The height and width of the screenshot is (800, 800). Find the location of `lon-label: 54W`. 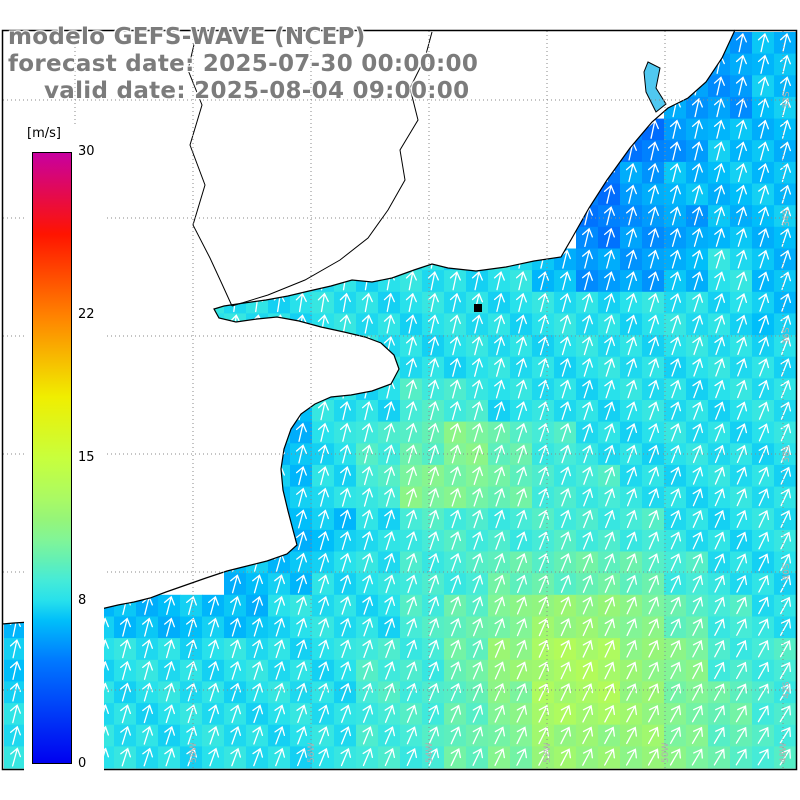

lon-label: 54W is located at coordinates (430, 753).